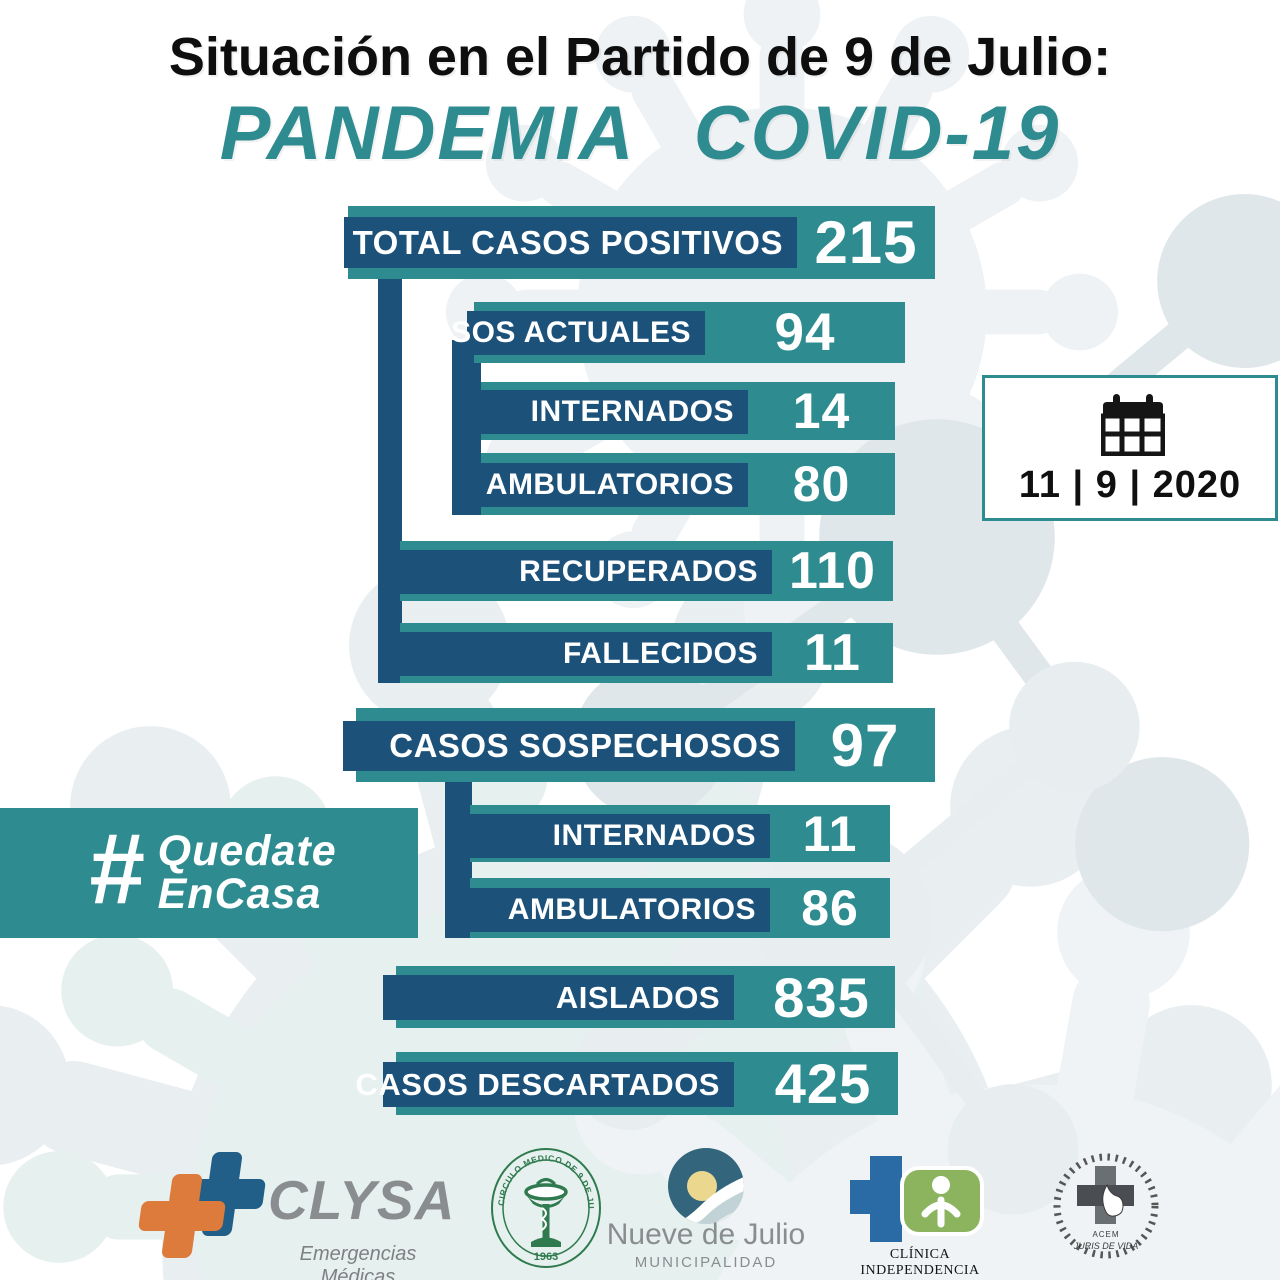 The image size is (1280, 1280). What do you see at coordinates (546, 1257) in the screenshot?
I see `circulo-medico-year: 1963` at bounding box center [546, 1257].